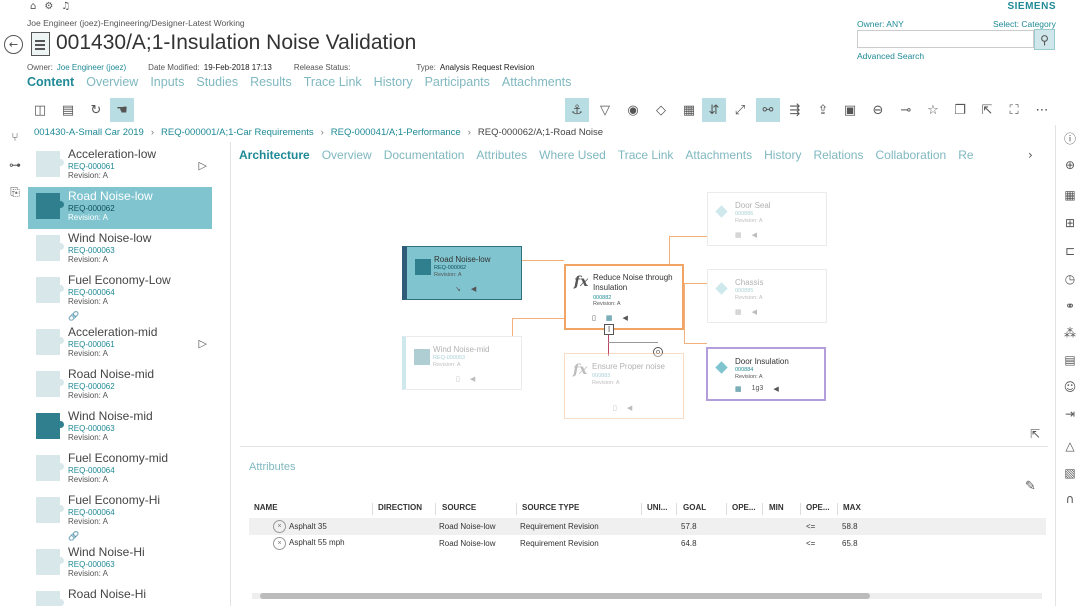 This screenshot has height=606, width=1080. What do you see at coordinates (609, 329) in the screenshot?
I see `port-icon: I` at bounding box center [609, 329].